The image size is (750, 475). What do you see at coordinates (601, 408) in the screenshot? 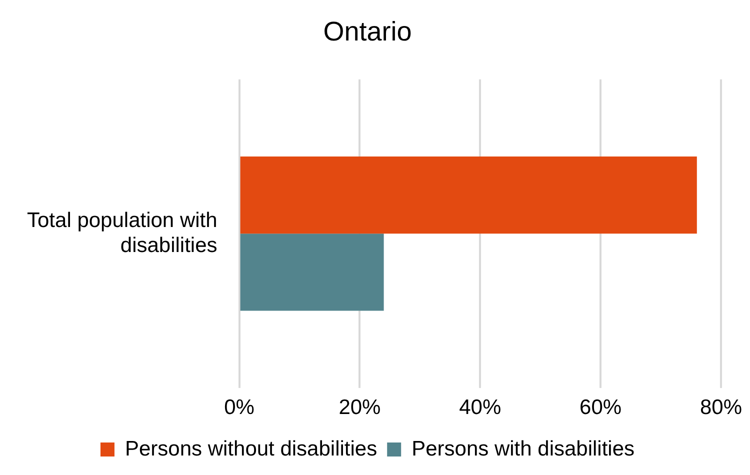
I see `x-tick-label: 60%` at bounding box center [601, 408].